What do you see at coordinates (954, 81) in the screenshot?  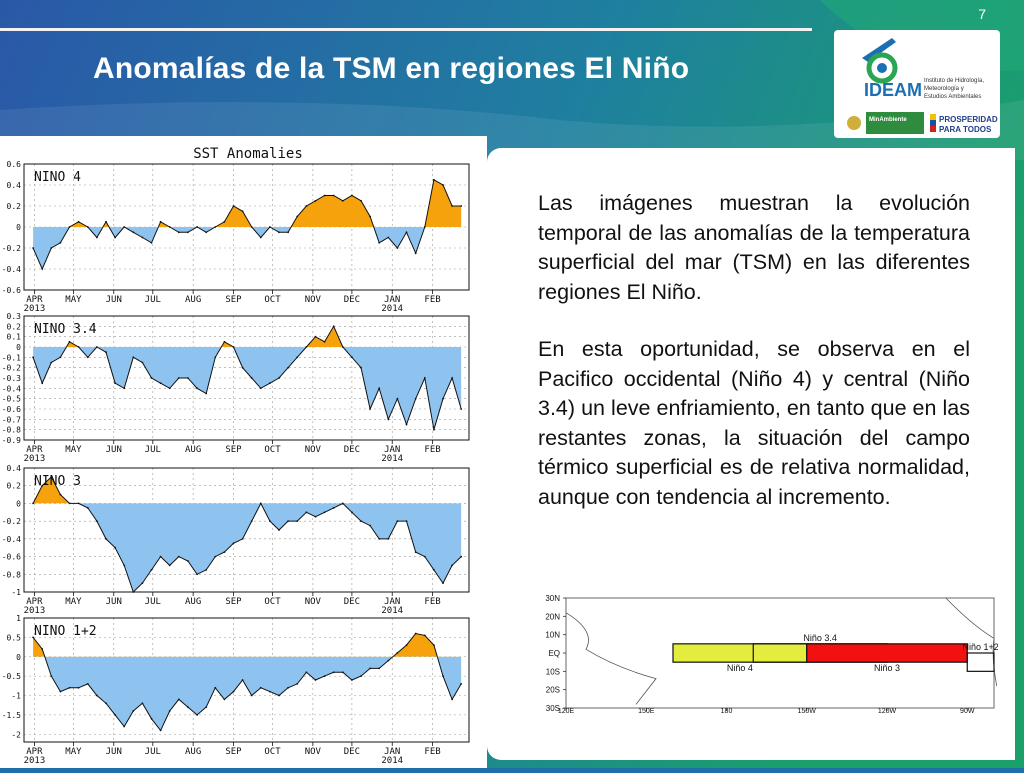 I see `ideam-subtitle-1: Instituto de Hidrología,` at bounding box center [954, 81].